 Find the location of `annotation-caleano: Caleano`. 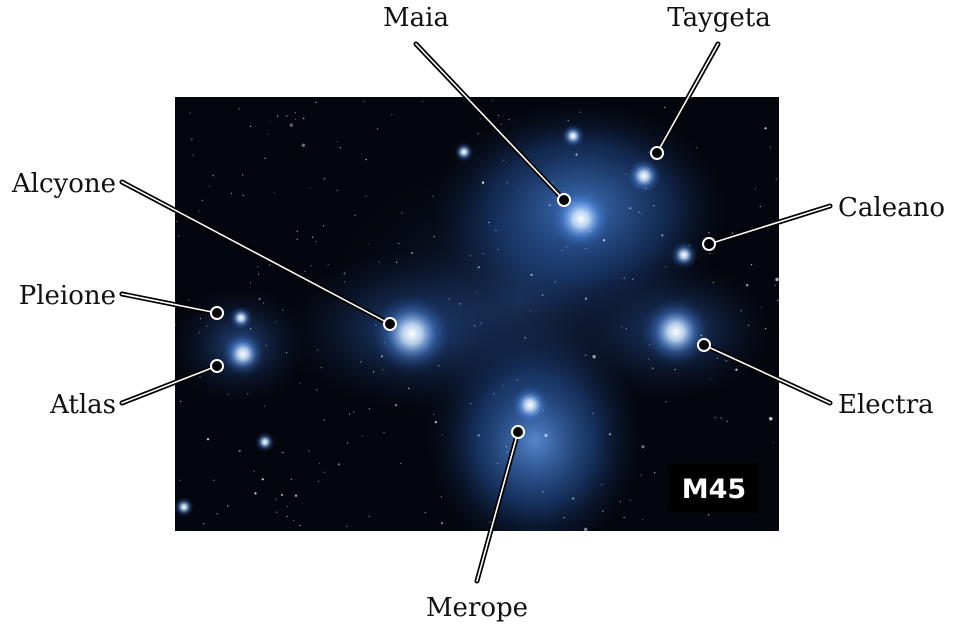

annotation-caleano: Caleano is located at coordinates (823, 222).